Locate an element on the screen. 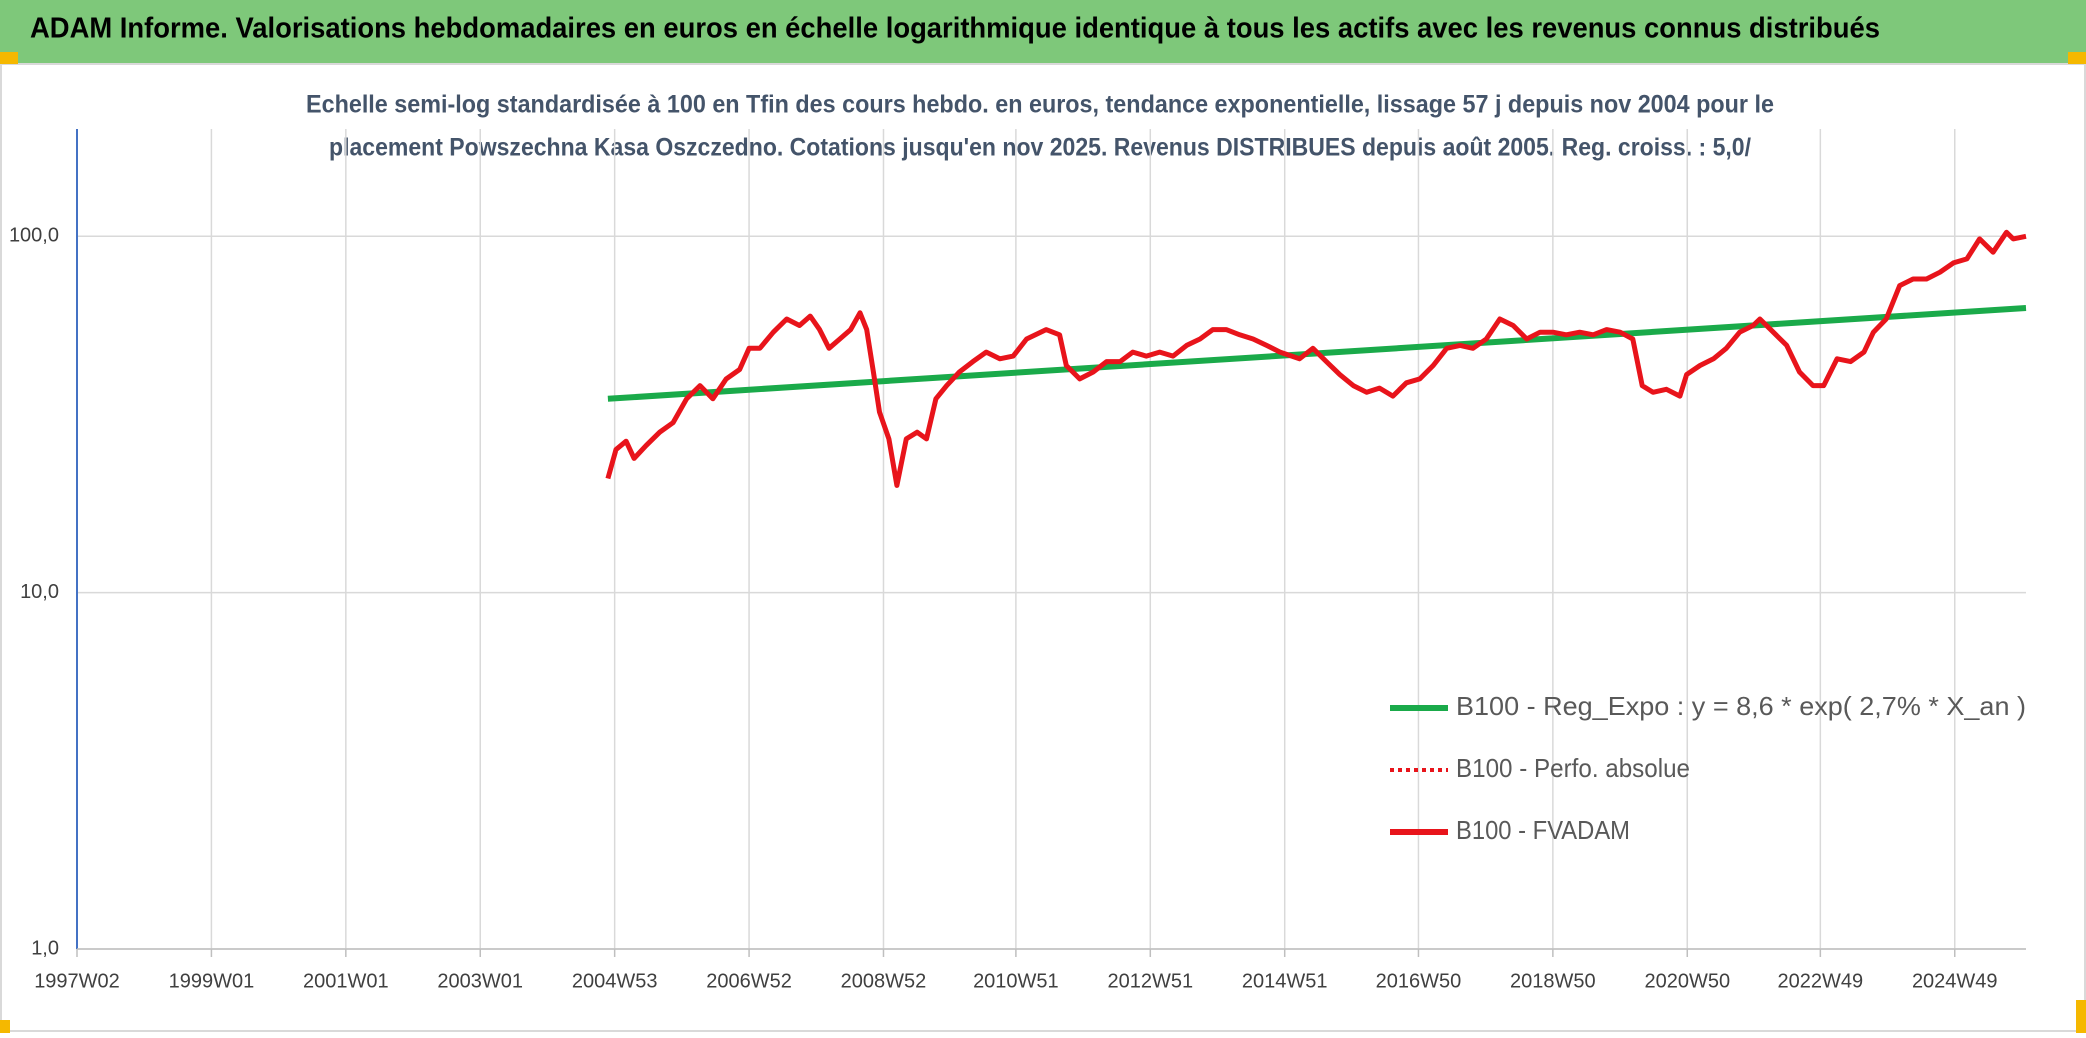 The image size is (2086, 1038). y-tick-label: 100,0 is located at coordinates (34, 236).